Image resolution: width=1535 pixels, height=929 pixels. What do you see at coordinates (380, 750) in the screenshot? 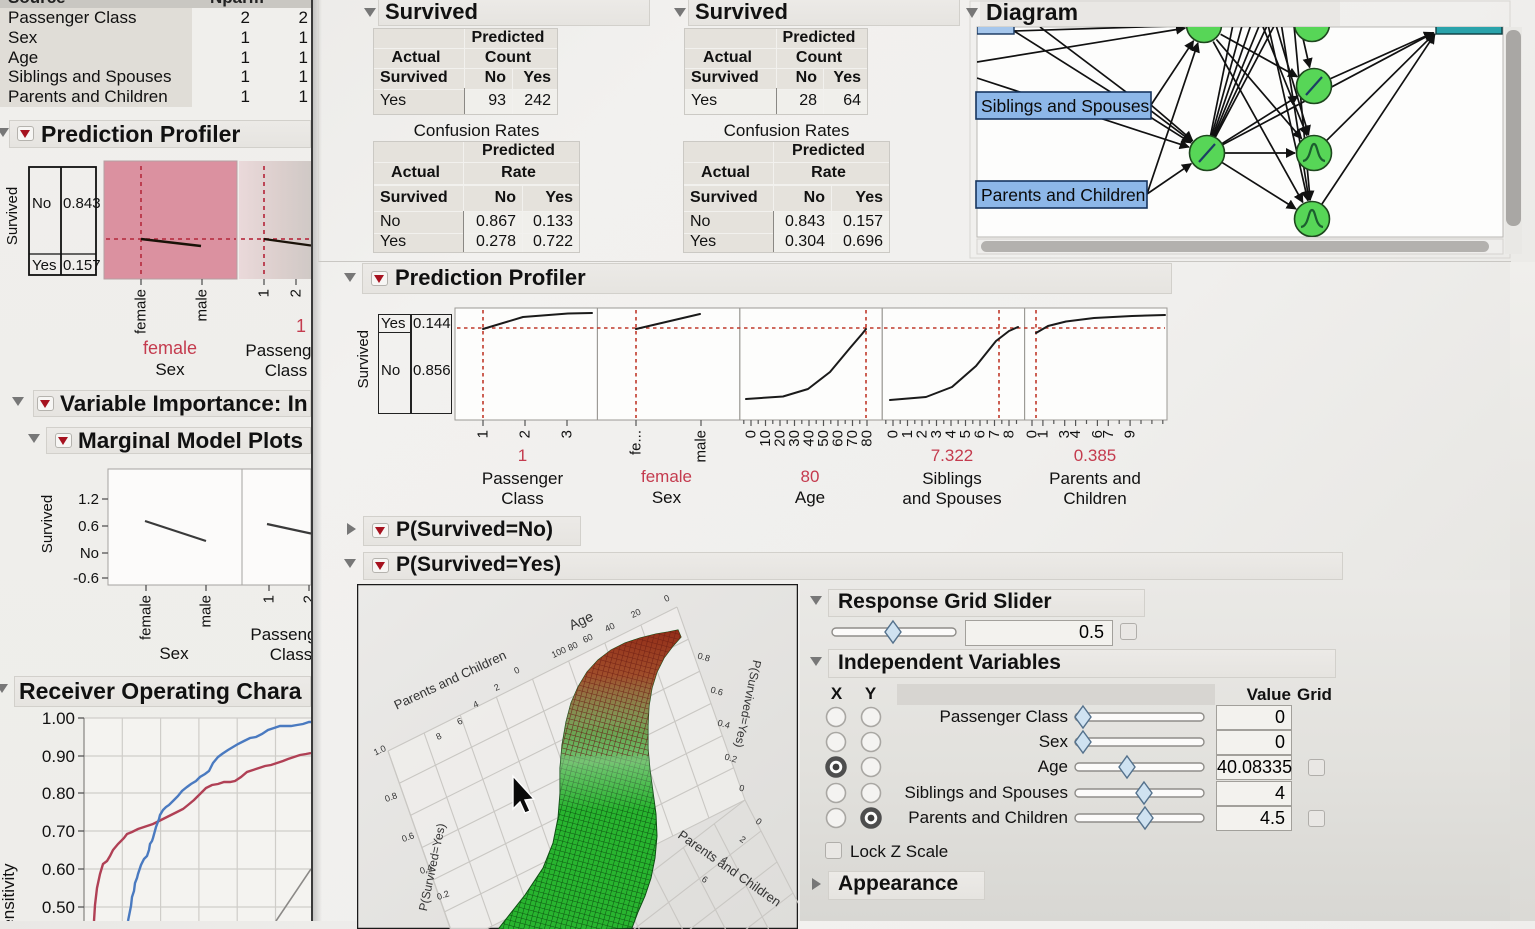
I see `svg-text: 1.0` at bounding box center [380, 750].